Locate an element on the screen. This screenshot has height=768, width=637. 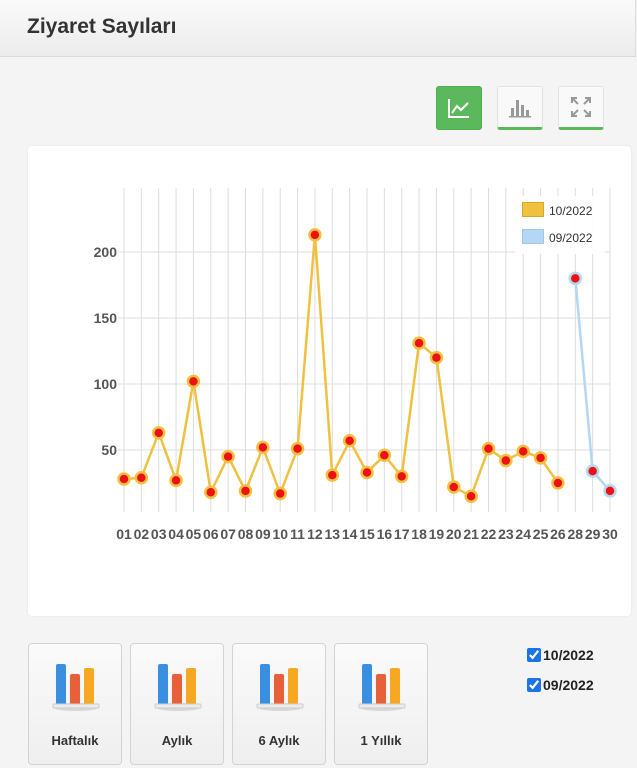
x-tick-label: 04 is located at coordinates (176, 534).